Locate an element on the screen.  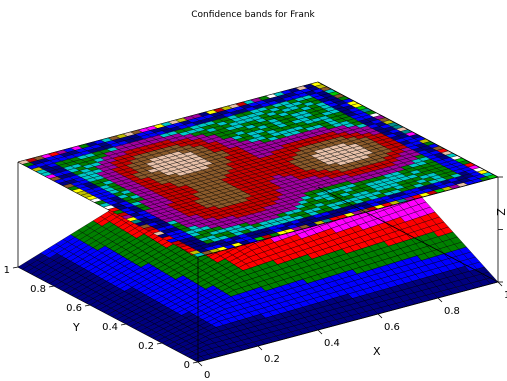
y-tick-label: 0 is located at coordinates (187, 365).